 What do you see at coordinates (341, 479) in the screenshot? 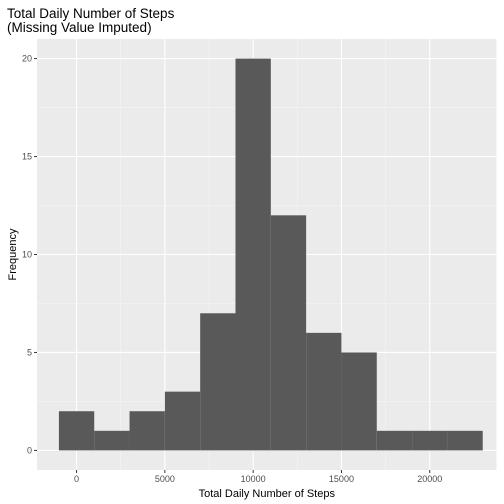
I see `x-tick-label: 15000` at bounding box center [341, 479].